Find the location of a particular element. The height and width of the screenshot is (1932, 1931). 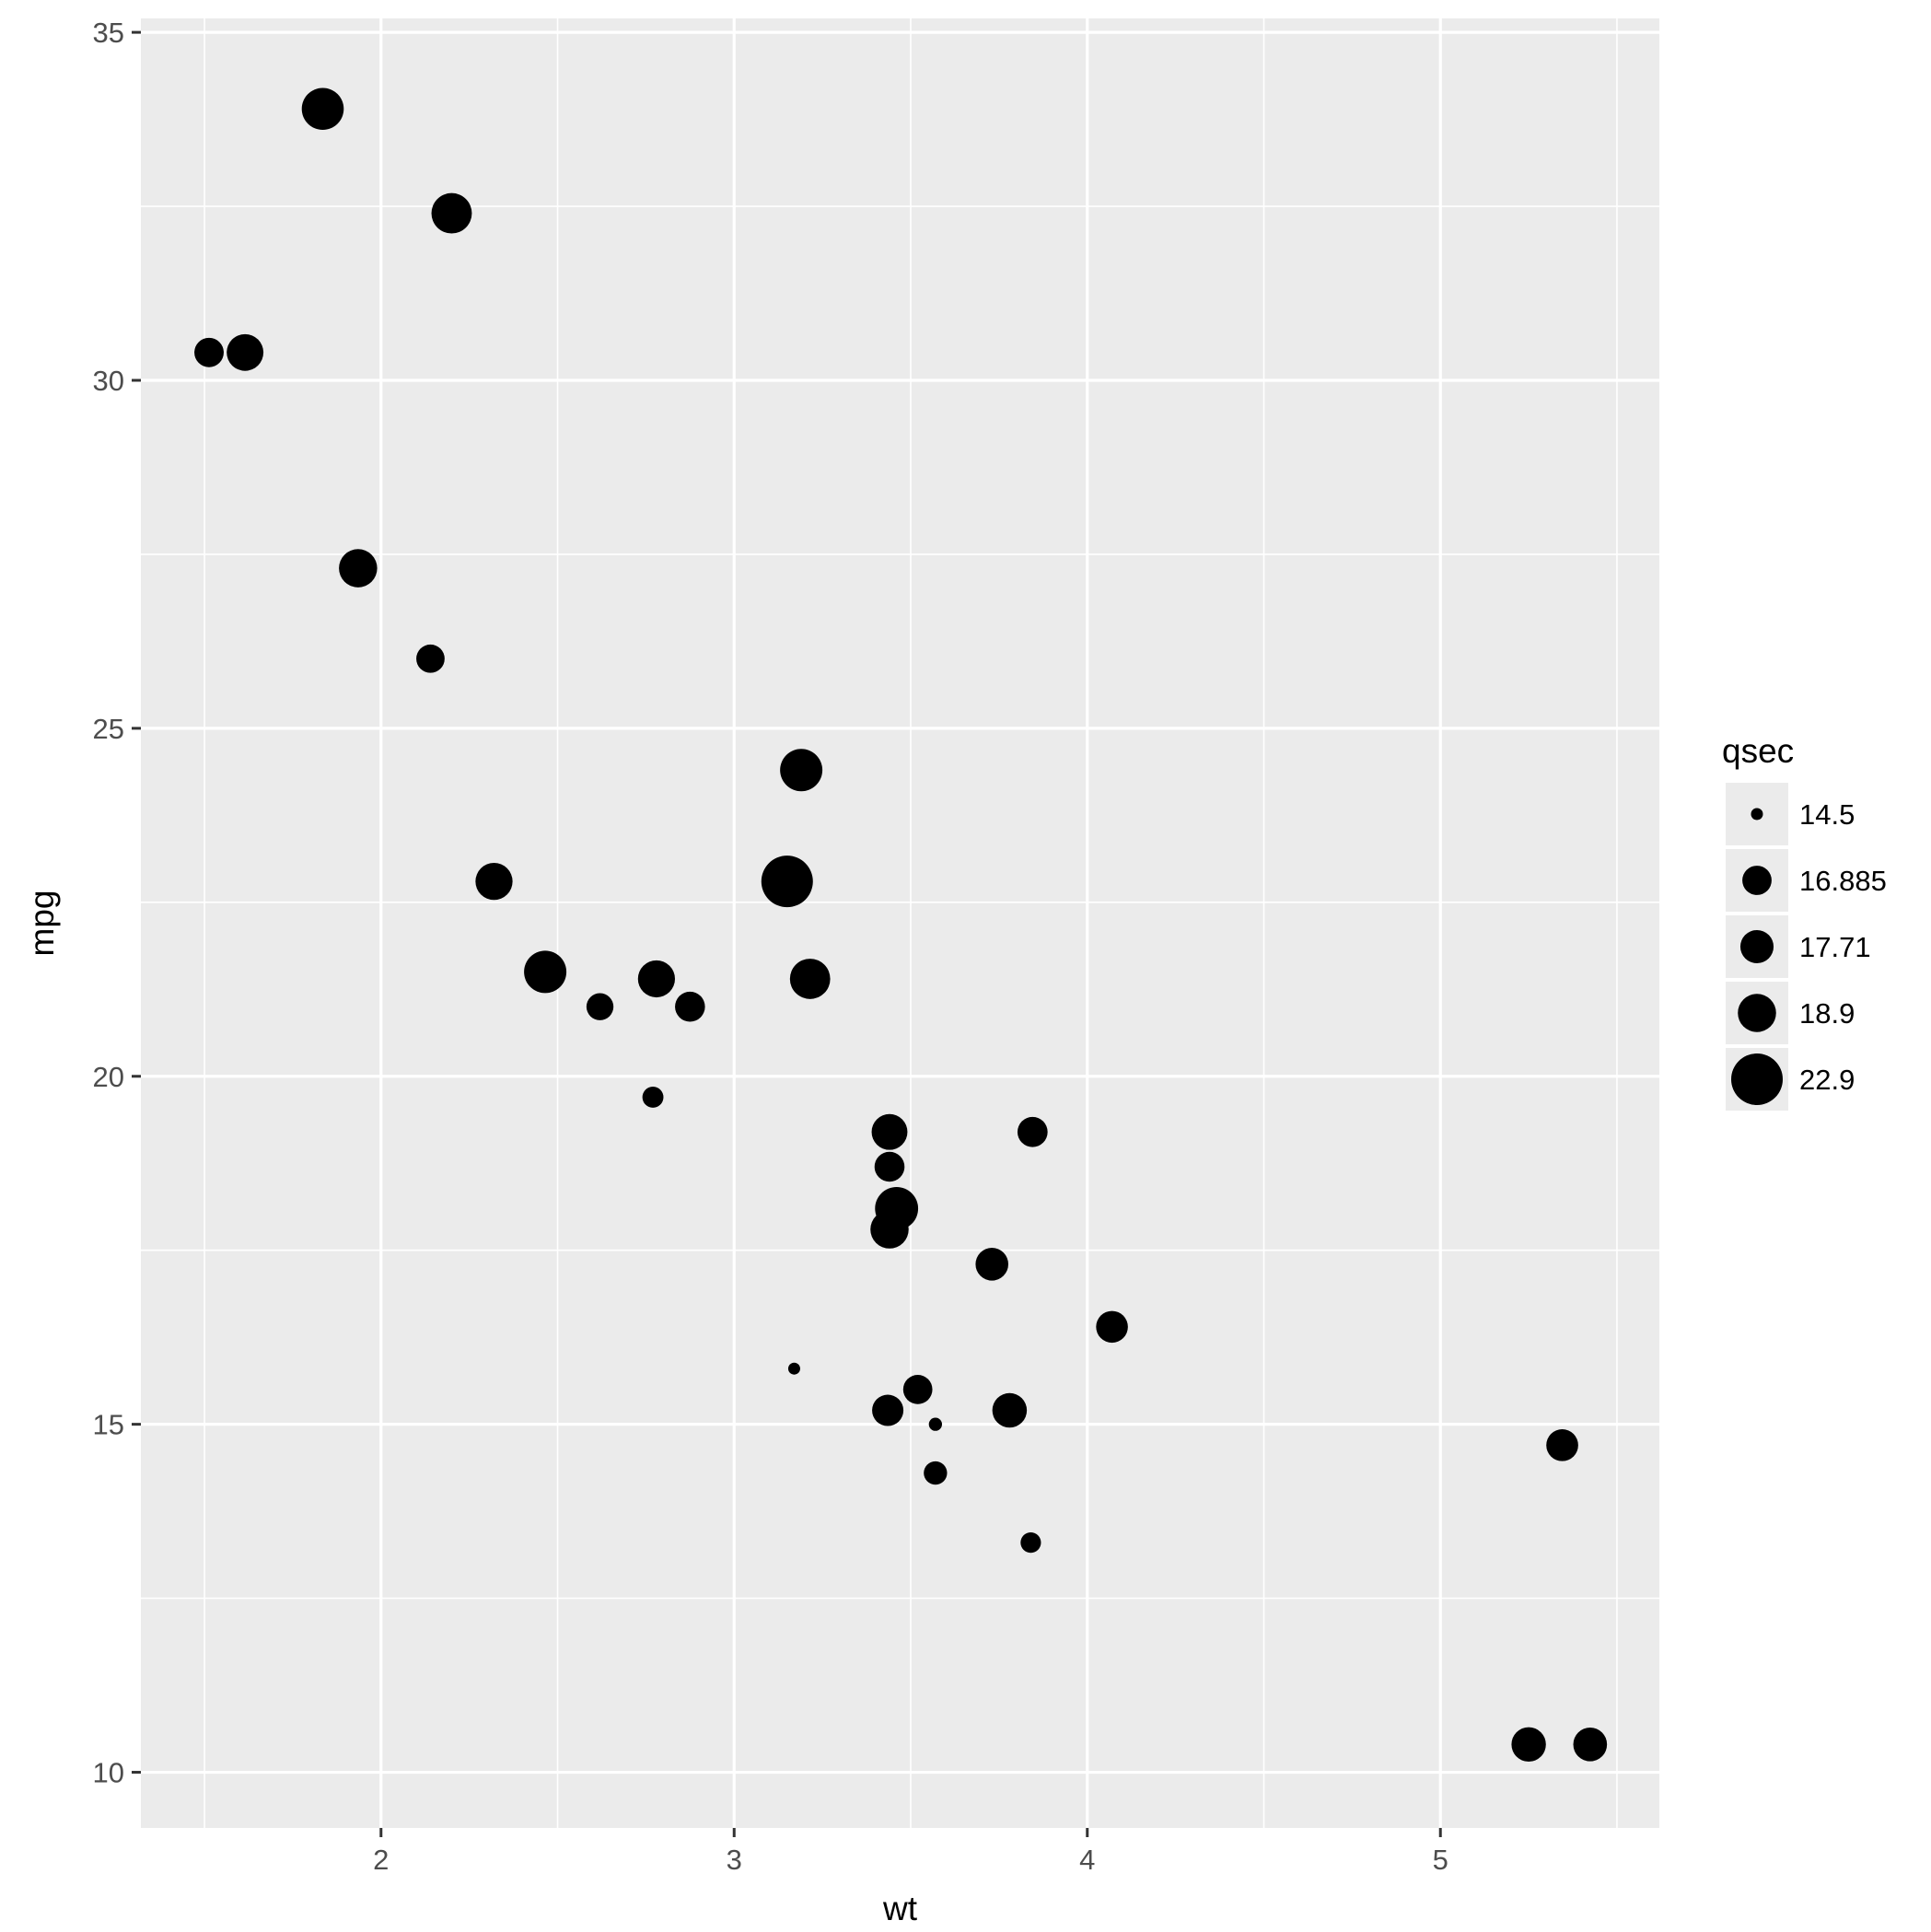

y-tick-label: 35 is located at coordinates (108, 33).